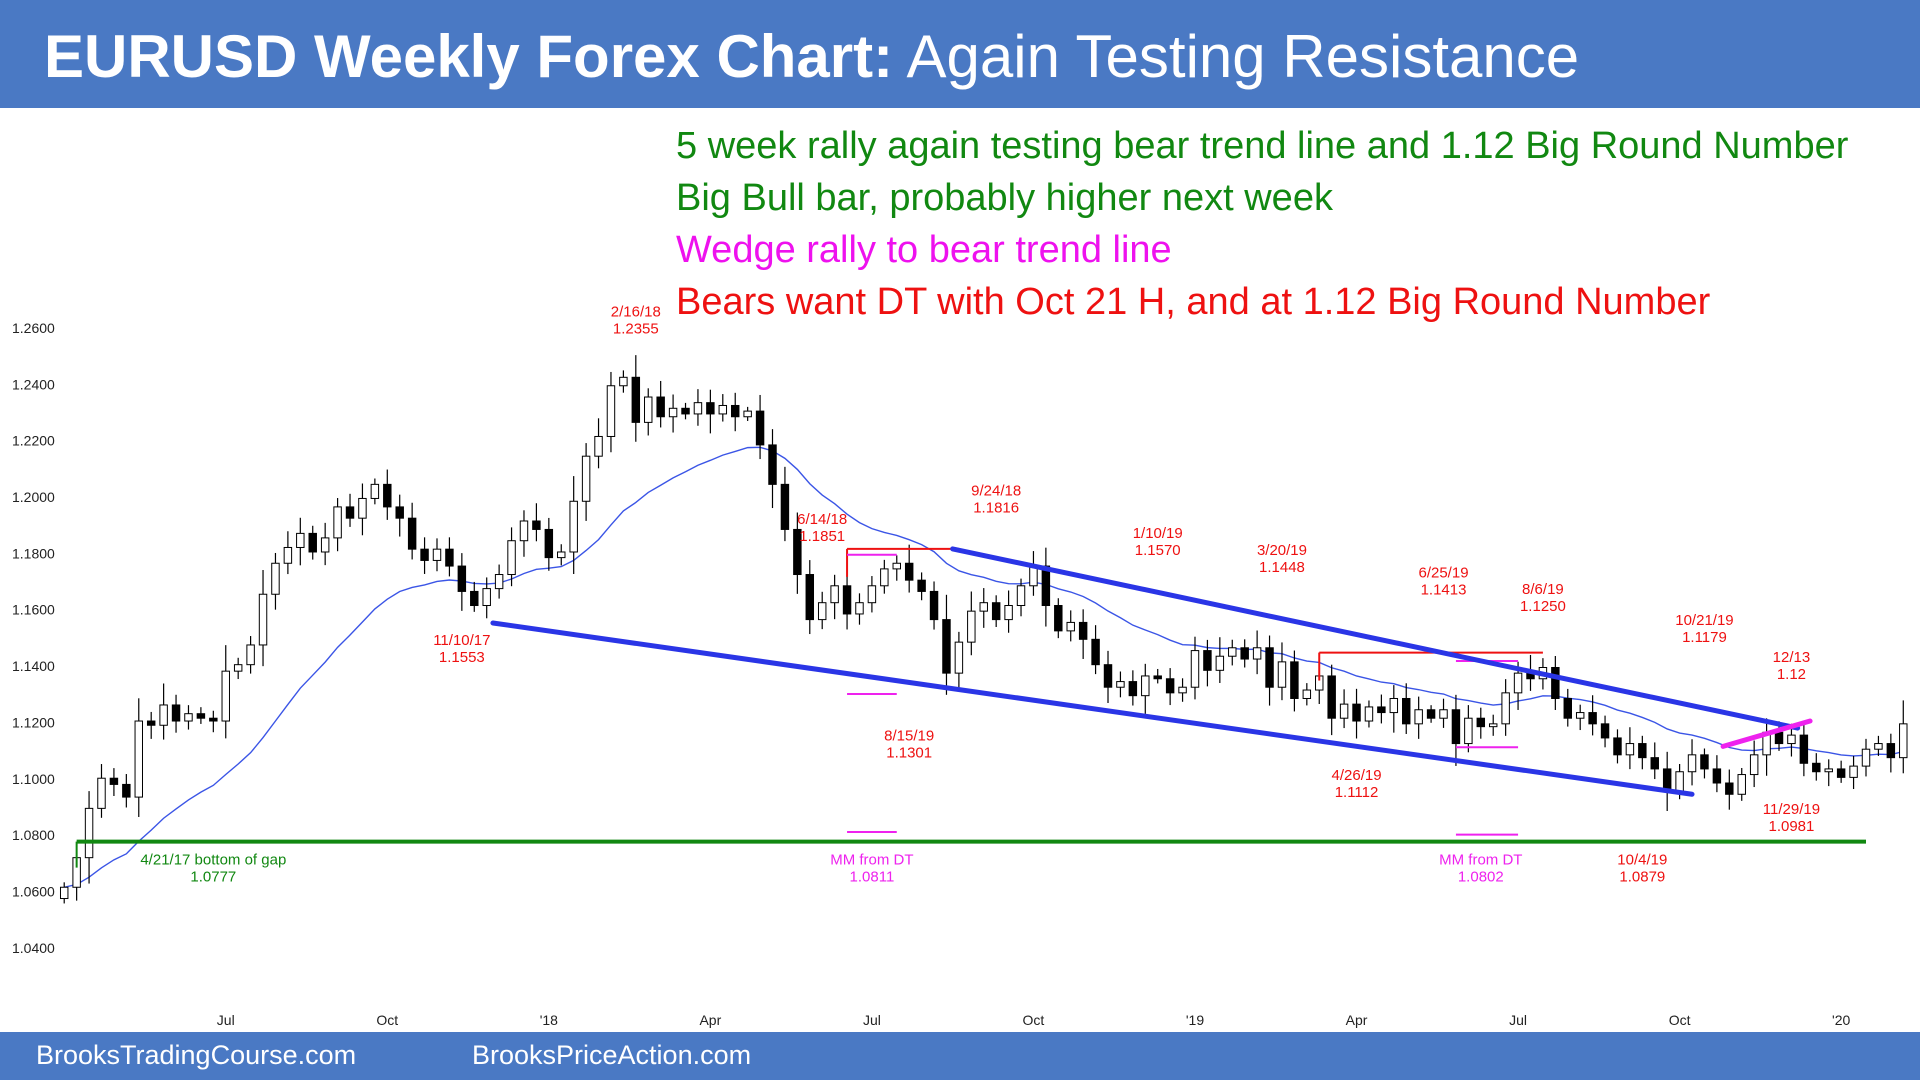  Describe the element at coordinates (1443, 572) in the screenshot. I see `annotation-line: 6/25/19` at that location.